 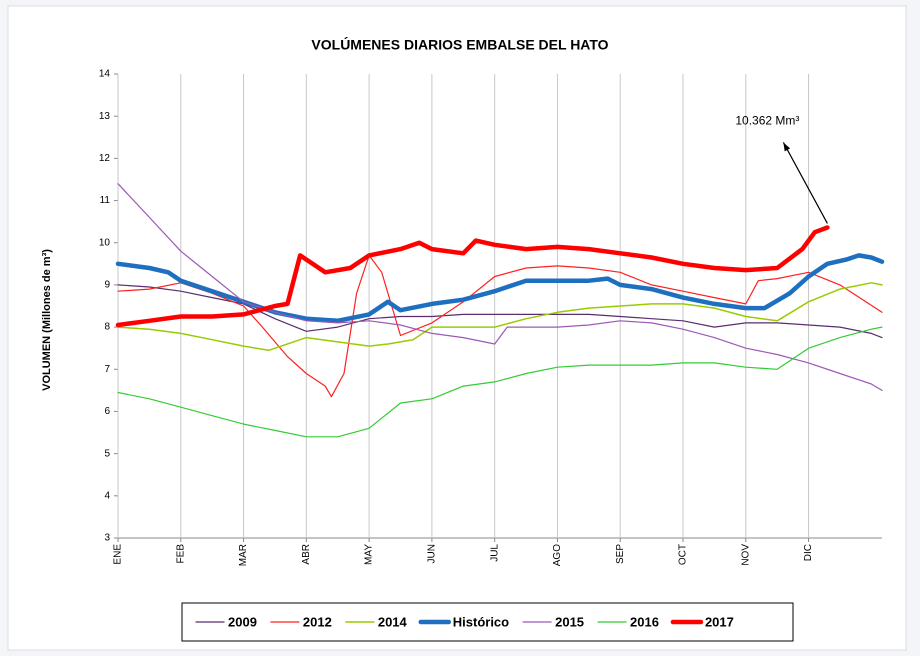 What do you see at coordinates (557, 555) in the screenshot?
I see `x-tick-label: AGO` at bounding box center [557, 555].